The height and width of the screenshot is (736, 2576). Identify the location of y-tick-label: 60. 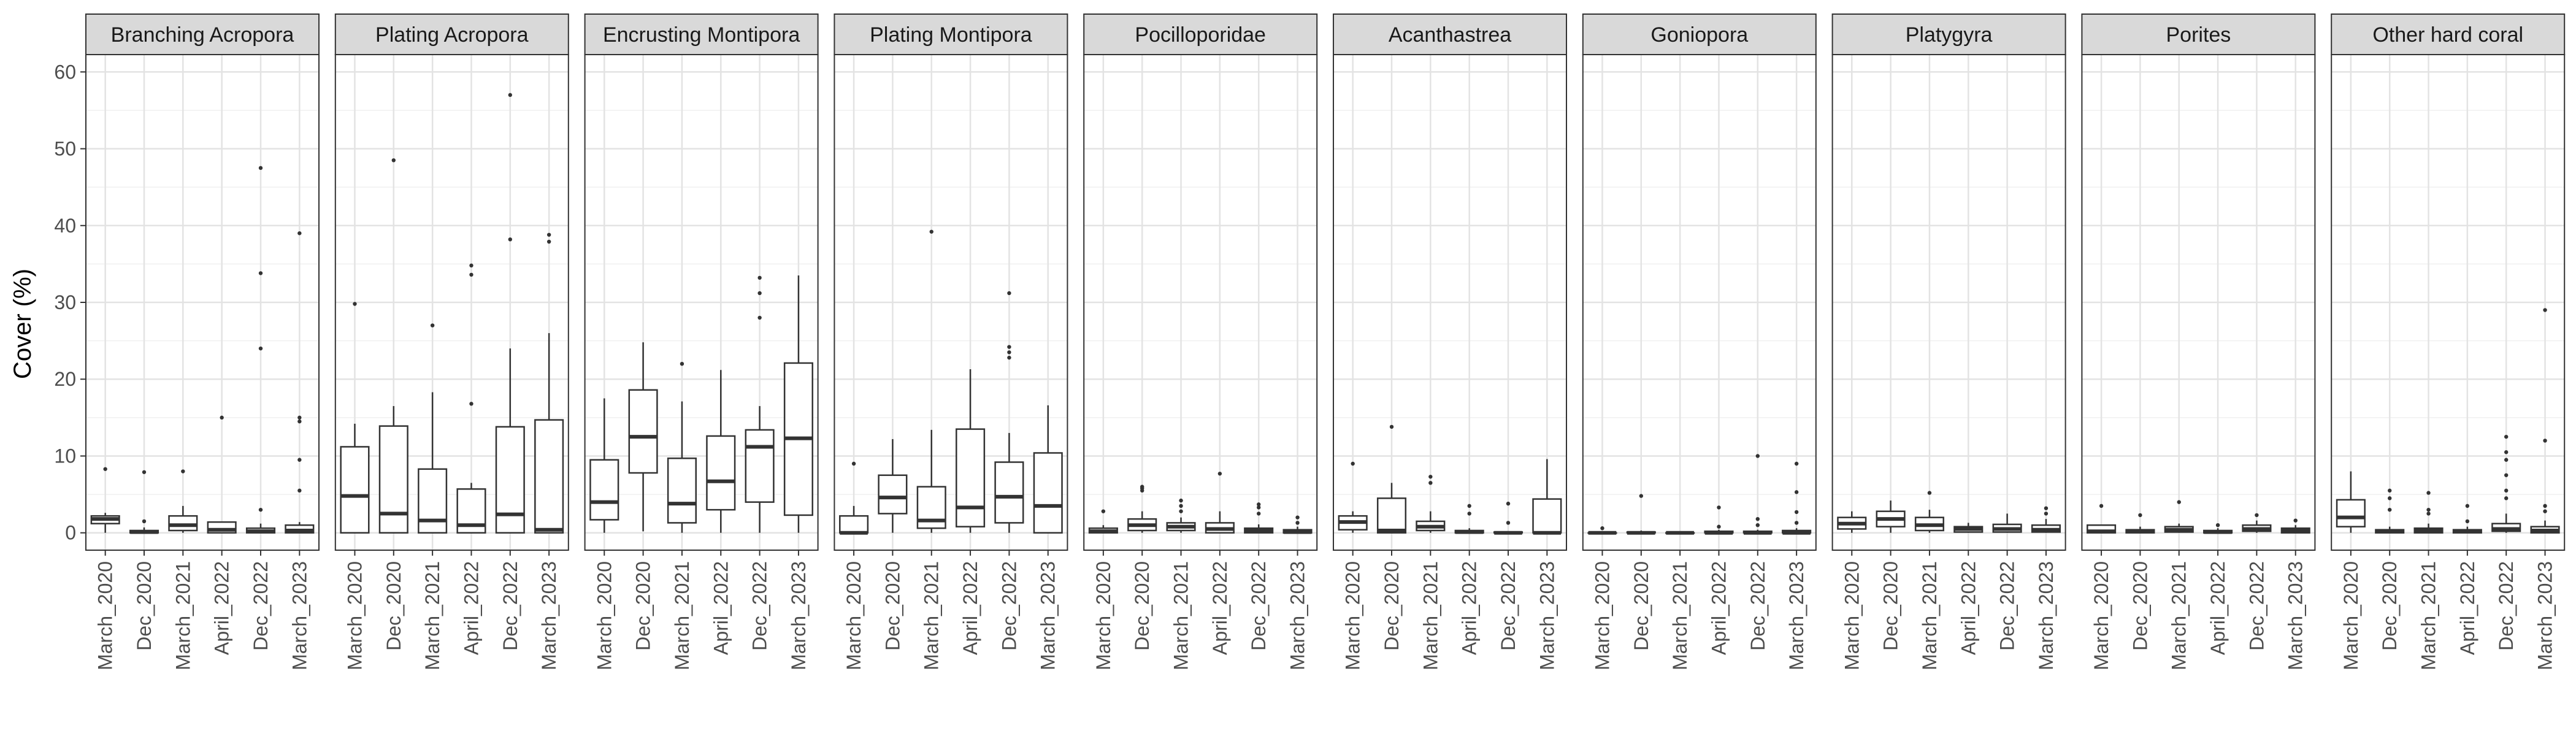
(65, 72).